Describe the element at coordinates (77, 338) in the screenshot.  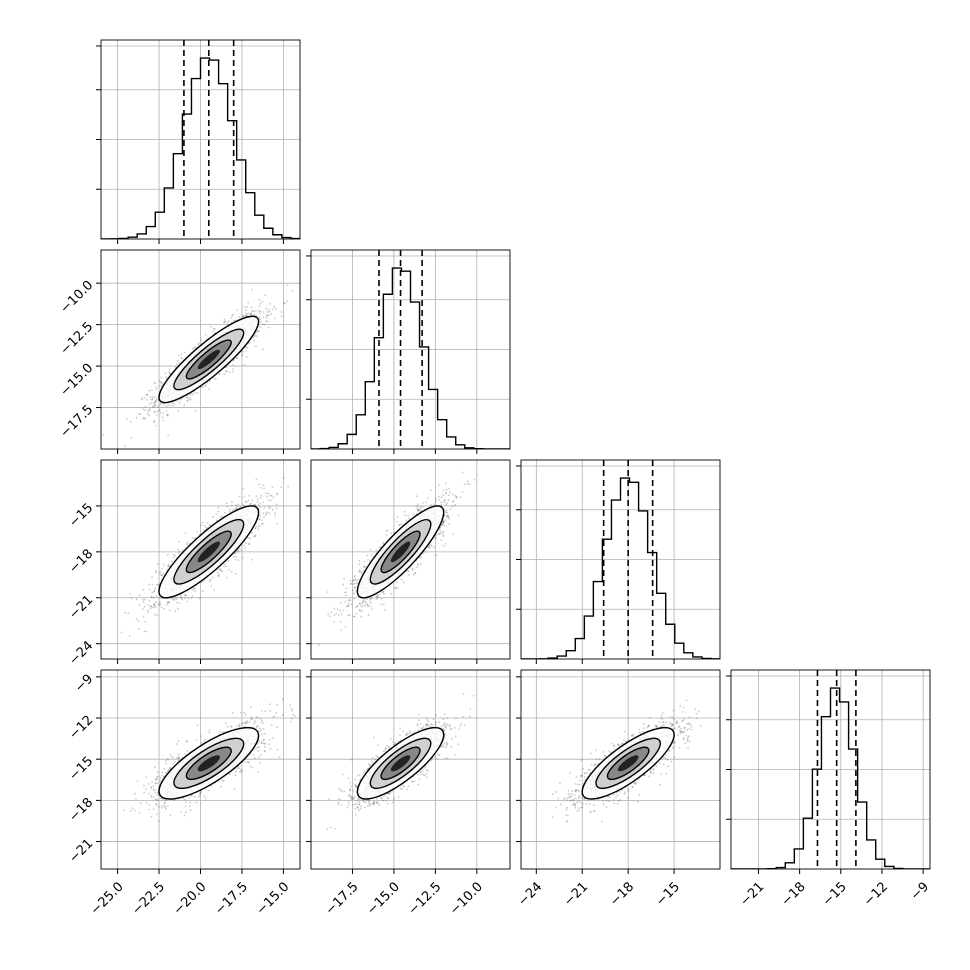
I see `y-tick-label: −12.5` at that location.